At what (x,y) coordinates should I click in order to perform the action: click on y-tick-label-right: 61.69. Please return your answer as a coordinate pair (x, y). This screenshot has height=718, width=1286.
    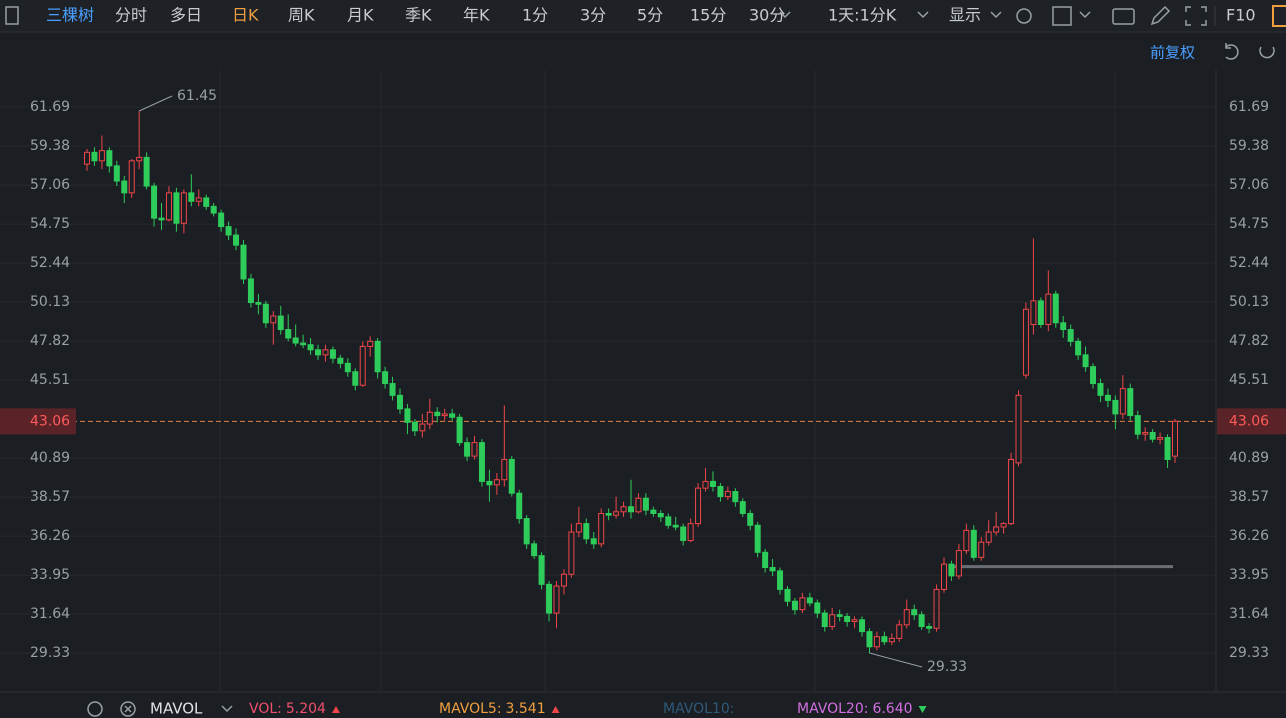
    Looking at the image, I should click on (1249, 107).